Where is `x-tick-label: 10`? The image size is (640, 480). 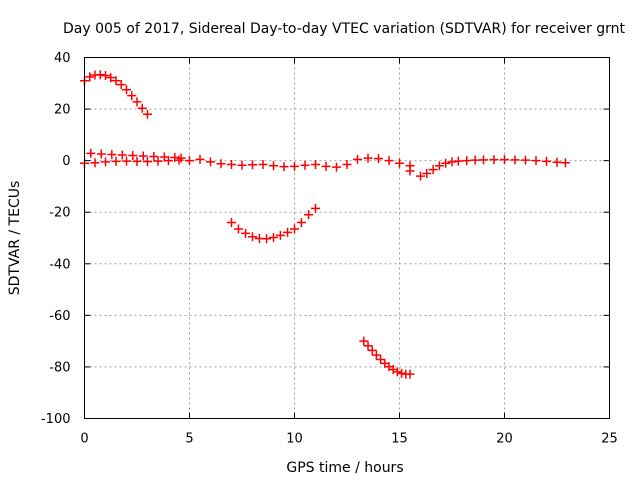 x-tick-label: 10 is located at coordinates (294, 439).